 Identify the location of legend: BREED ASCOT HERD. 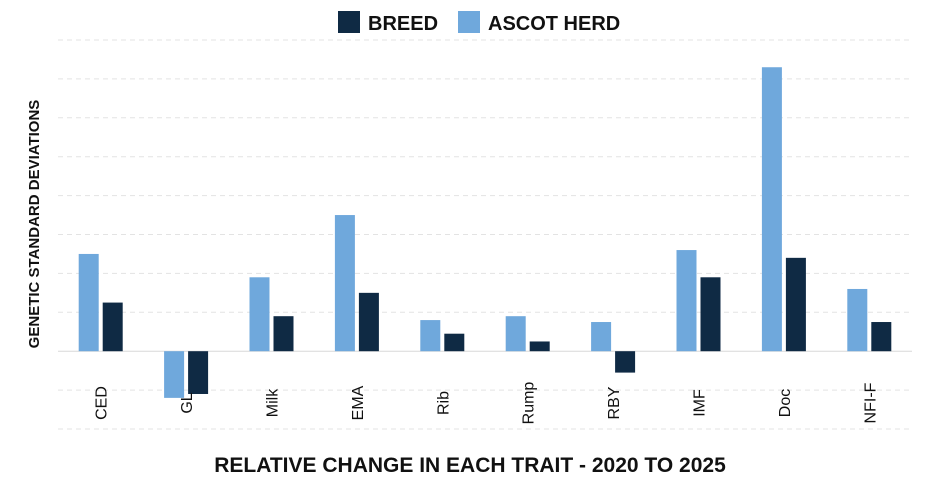
(479, 23).